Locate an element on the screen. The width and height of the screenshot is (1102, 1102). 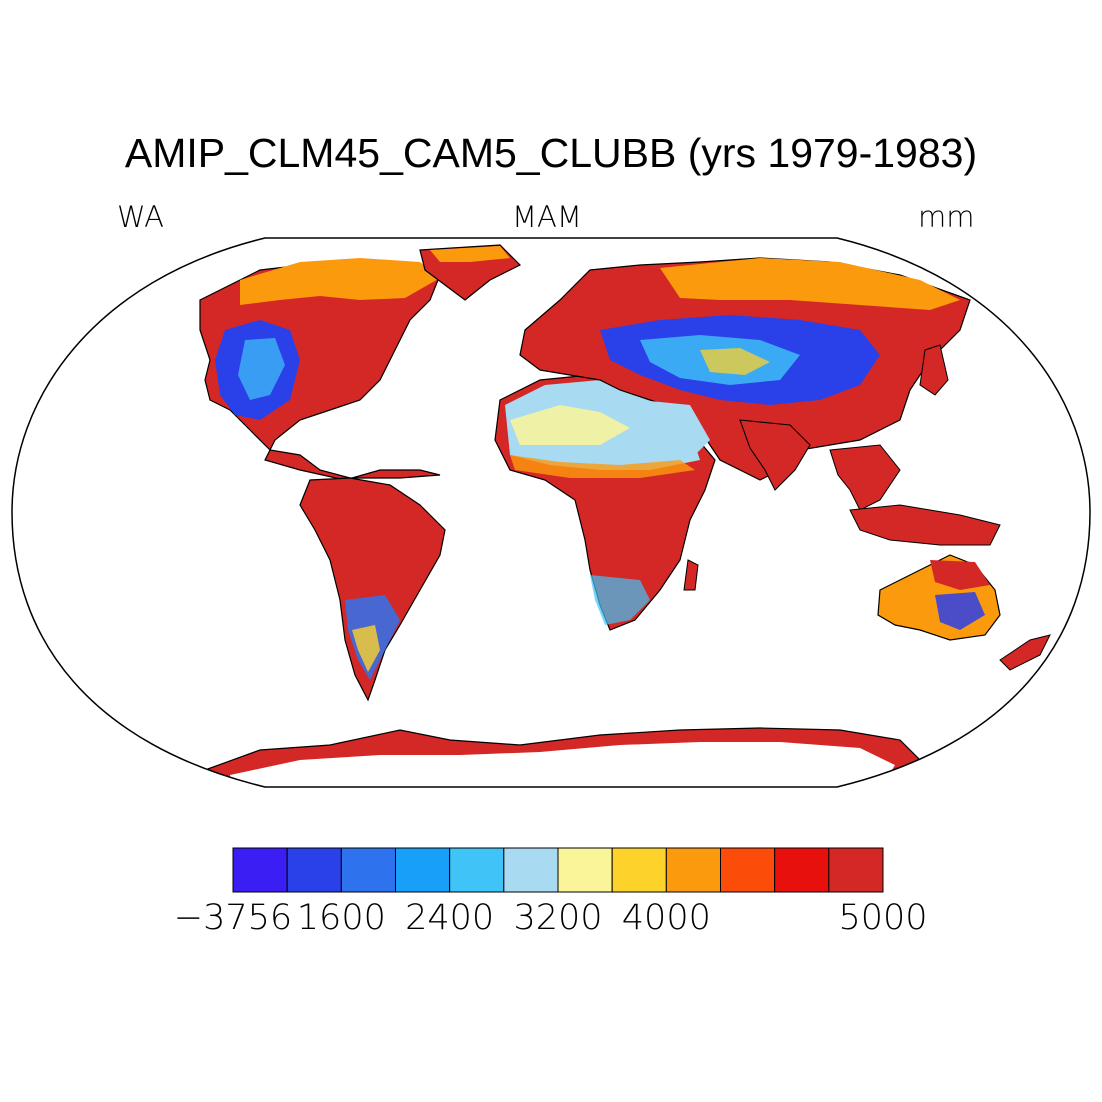
units-label: mm is located at coordinates (946, 217).